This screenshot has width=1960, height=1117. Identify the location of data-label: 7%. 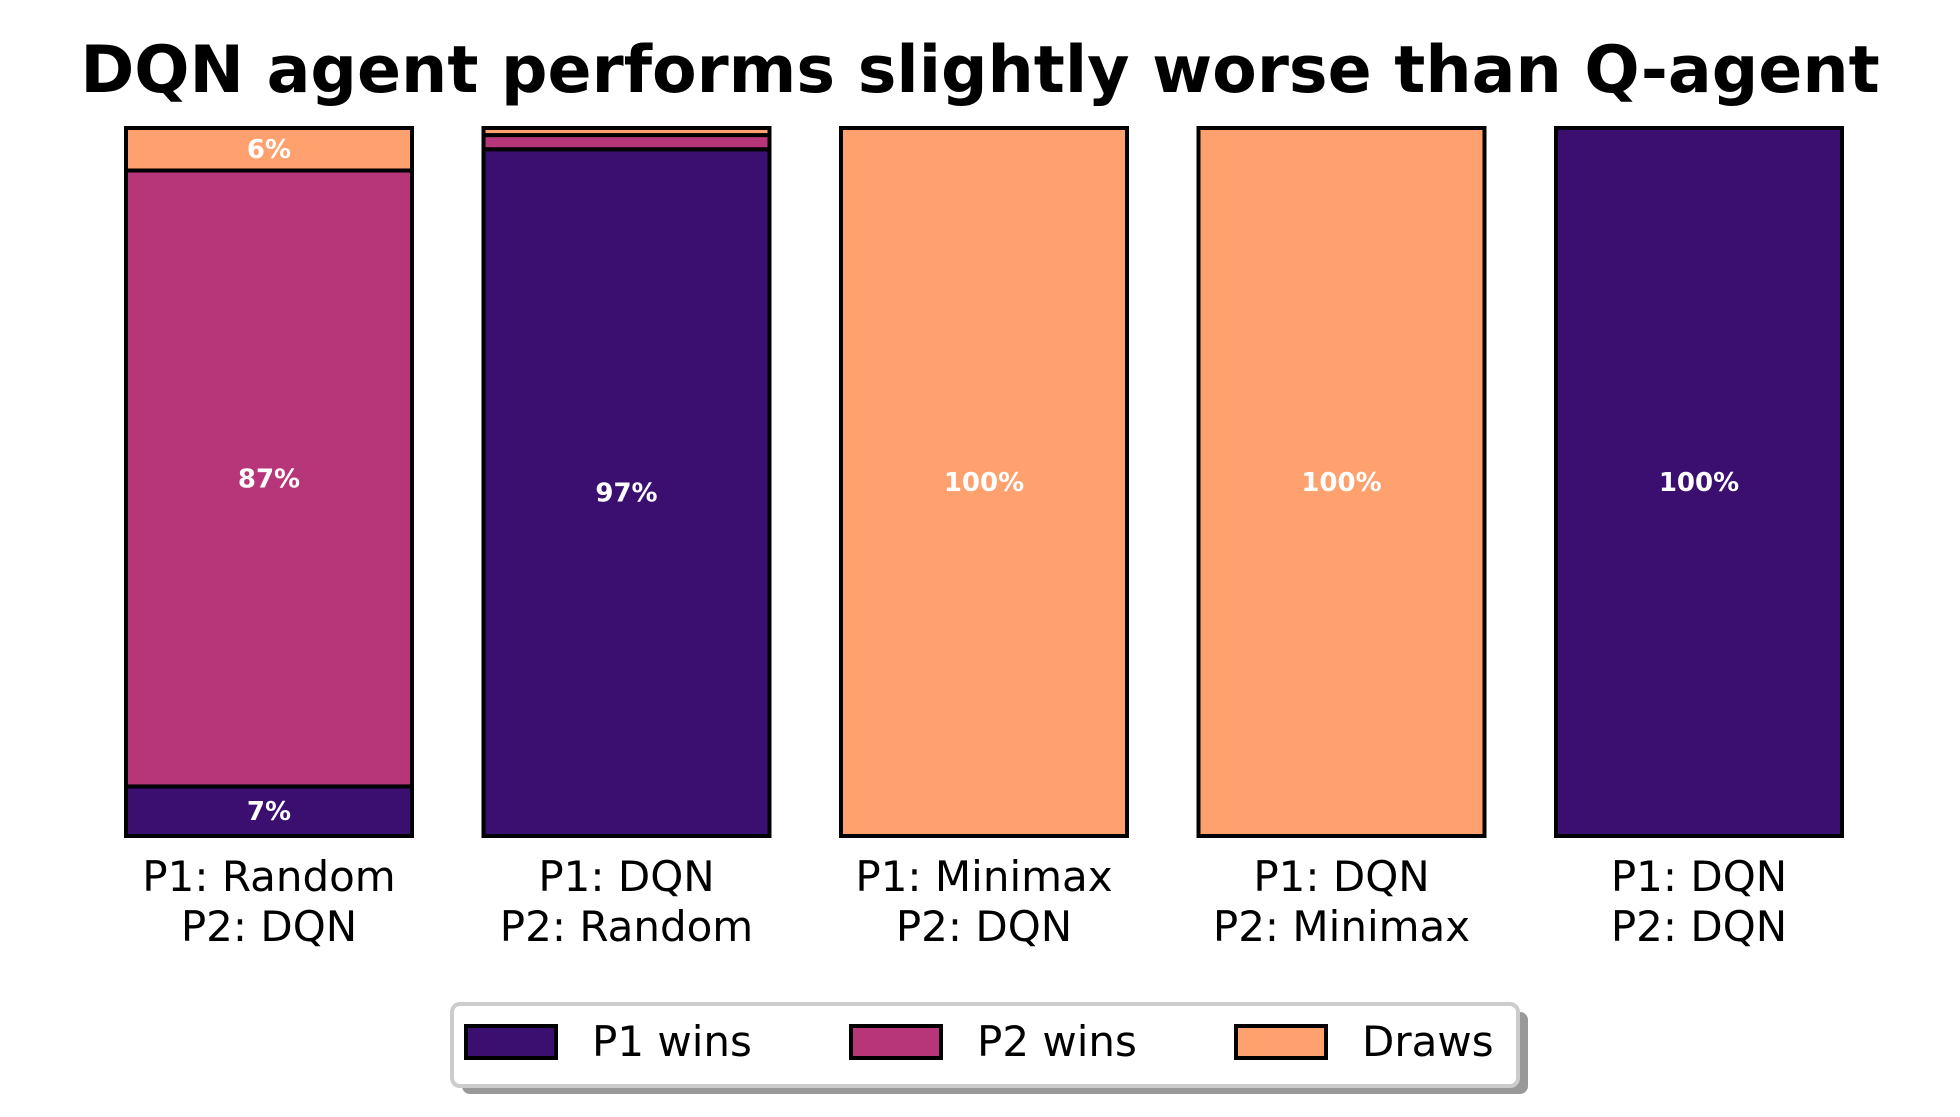
(269, 812).